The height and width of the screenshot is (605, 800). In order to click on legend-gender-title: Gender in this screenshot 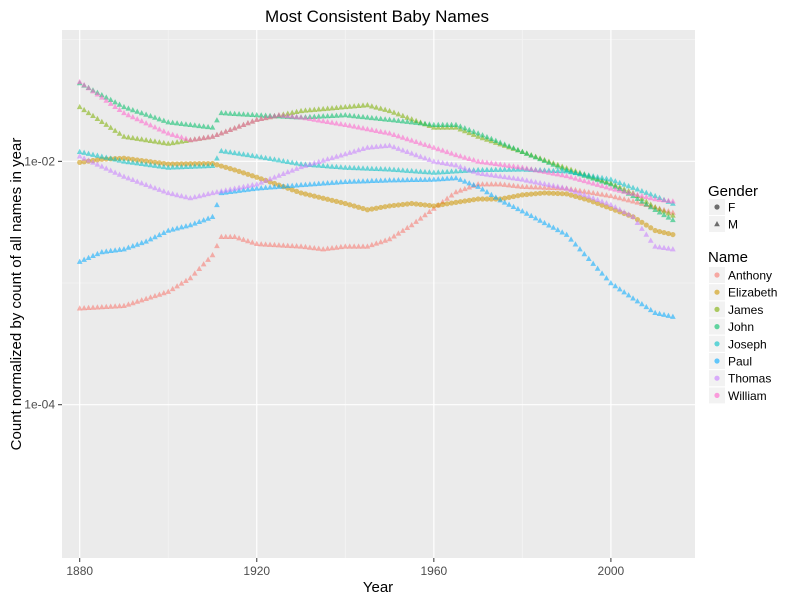, I will do `click(733, 191)`.